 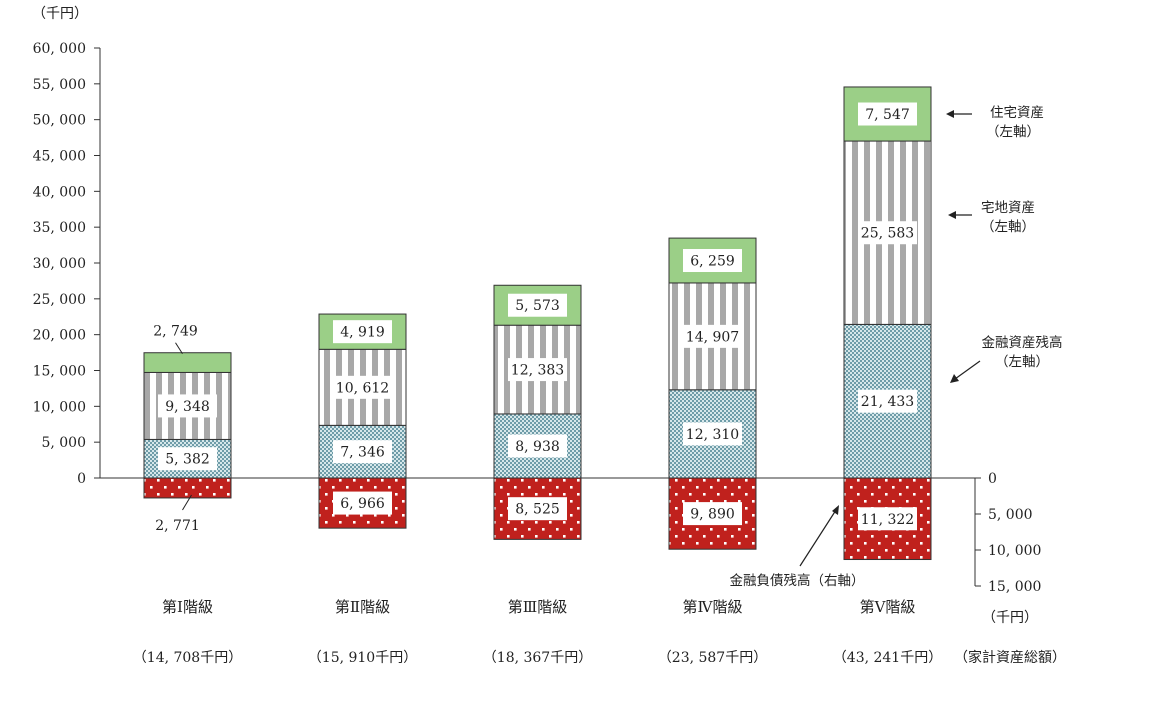 I want to click on financial-assets-label: 21, 433, so click(x=887, y=402).